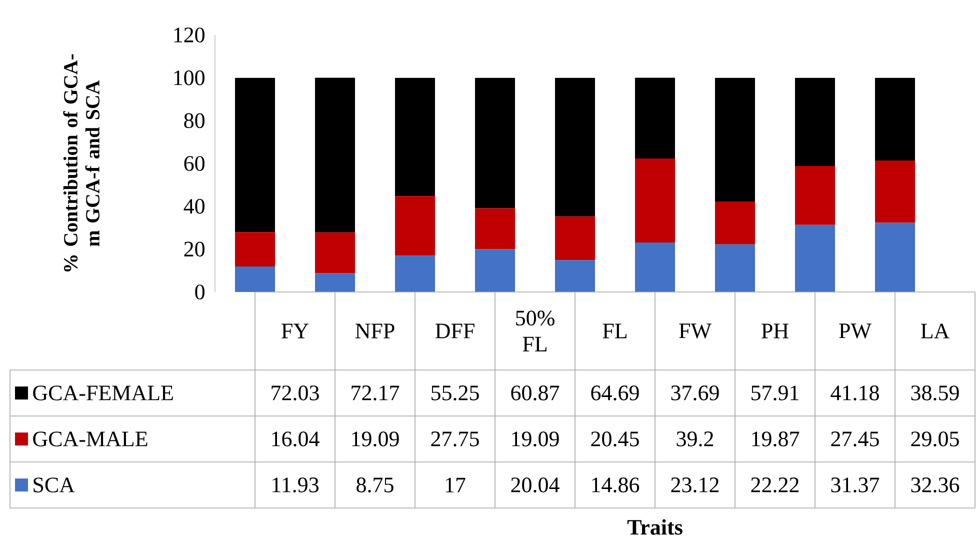 The image size is (976, 539). Describe the element at coordinates (935, 393) in the screenshot. I see `data-label: 38.59` at that location.